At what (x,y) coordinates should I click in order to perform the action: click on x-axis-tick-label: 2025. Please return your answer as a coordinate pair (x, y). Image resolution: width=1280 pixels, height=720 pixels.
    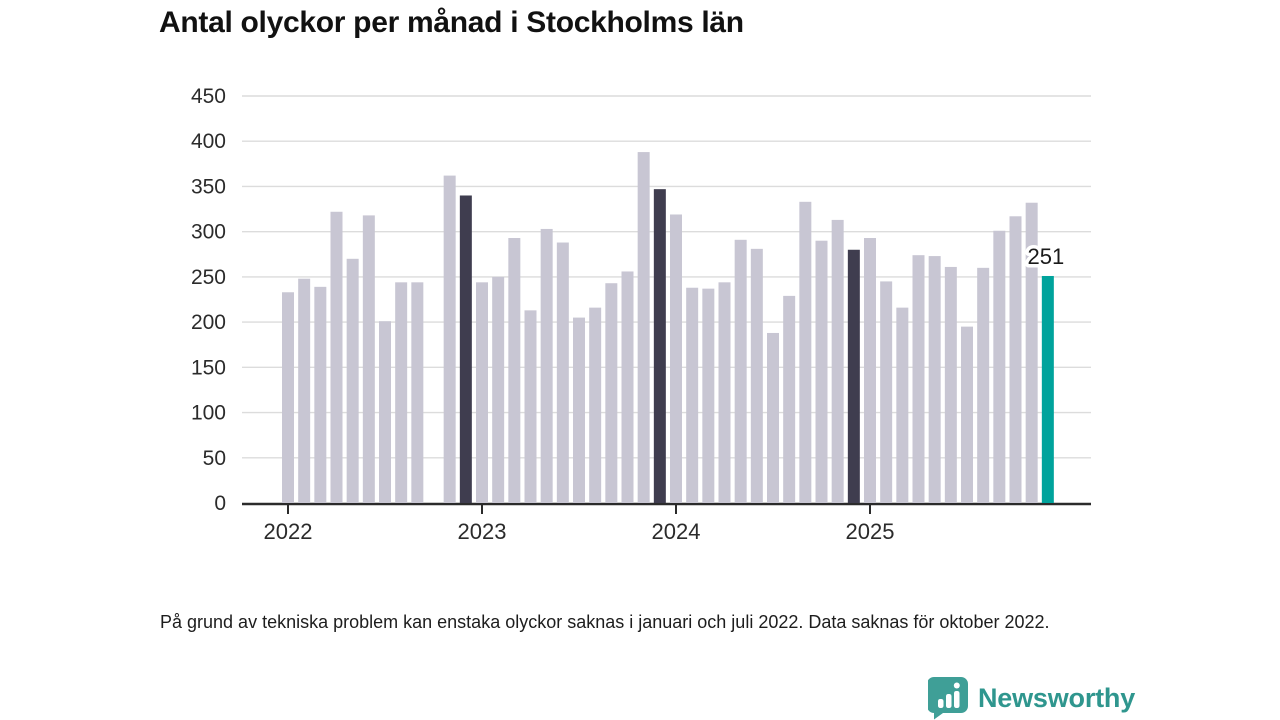
    Looking at the image, I should click on (870, 531).